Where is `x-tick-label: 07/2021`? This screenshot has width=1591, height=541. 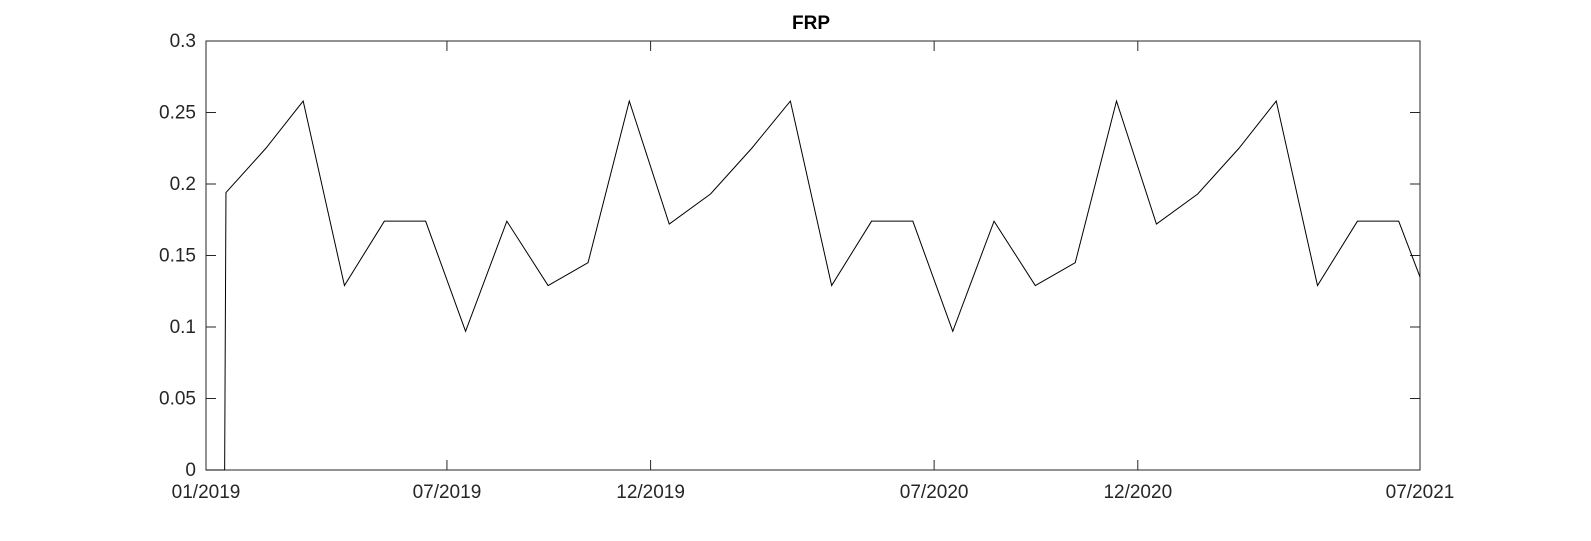 x-tick-label: 07/2021 is located at coordinates (1420, 492).